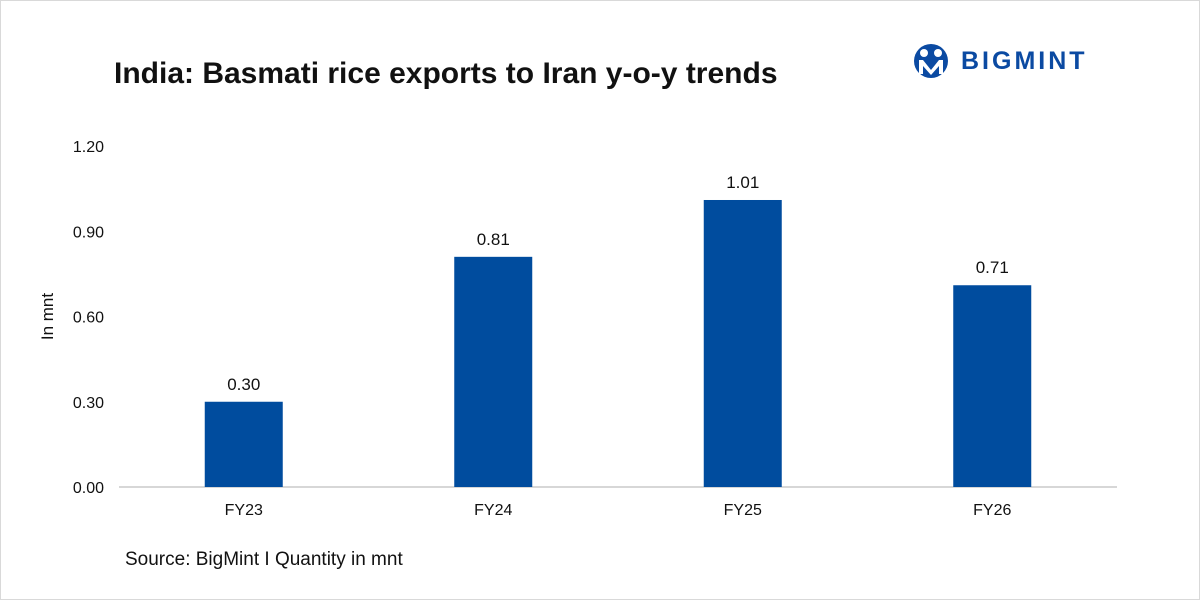  I want to click on logo-wordmark: BIGMINT, so click(1024, 61).